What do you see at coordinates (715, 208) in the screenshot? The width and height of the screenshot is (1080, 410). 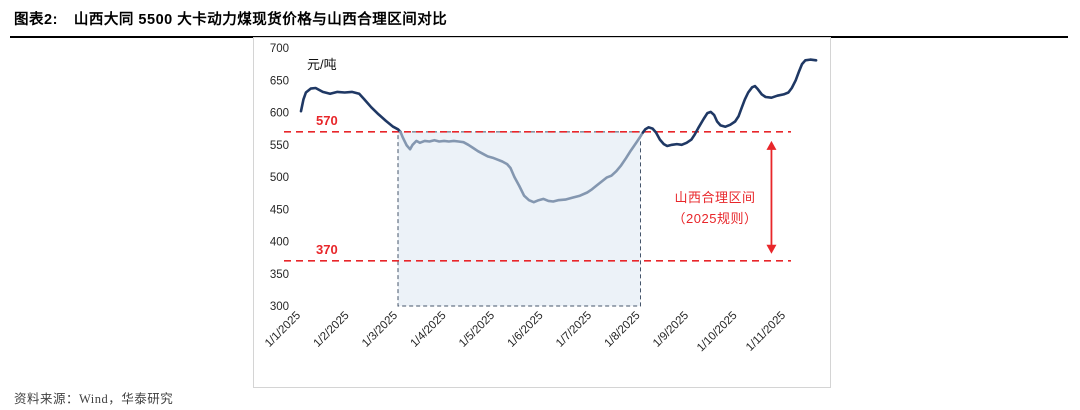 I see `range-annotation: 山西合理区间 （2025规则）` at bounding box center [715, 208].